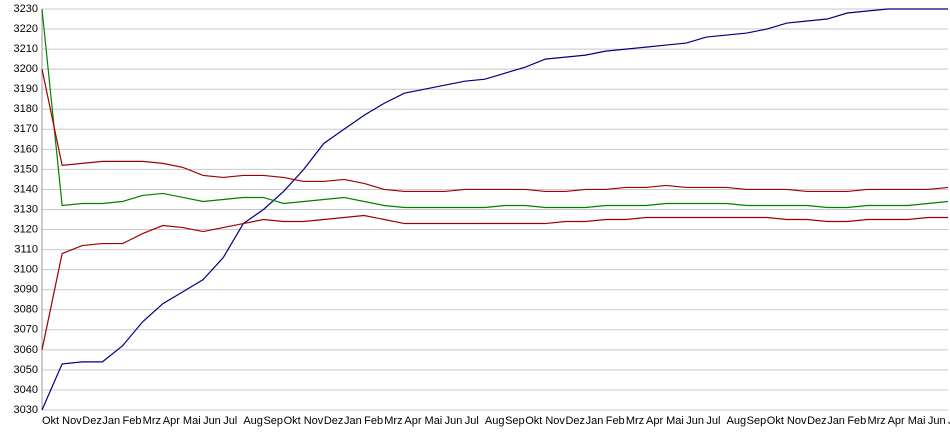 The width and height of the screenshot is (950, 435). What do you see at coordinates (26, 410) in the screenshot?
I see `y-tick-label: 3030` at bounding box center [26, 410].